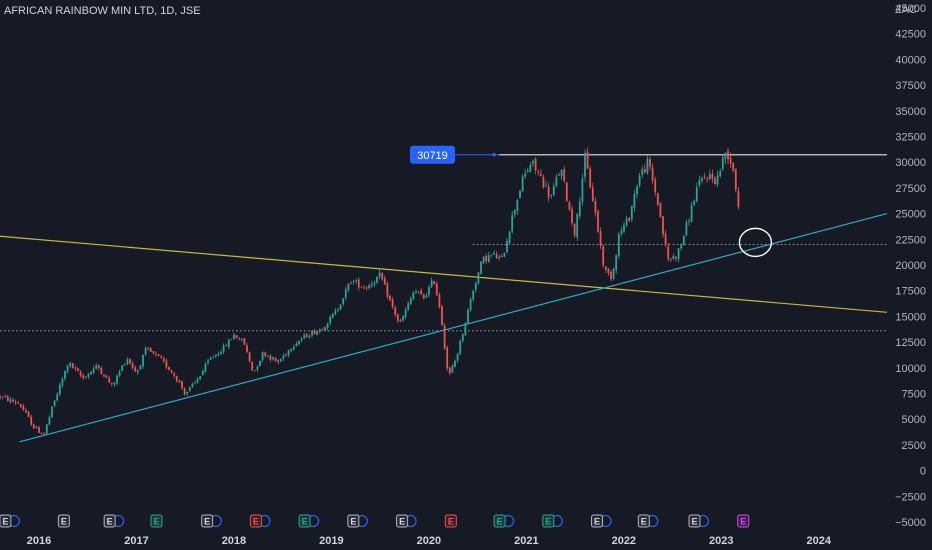 Image resolution: width=932 pixels, height=550 pixels. Describe the element at coordinates (910, 189) in the screenshot. I see `price-tick-label: 27500` at that location.